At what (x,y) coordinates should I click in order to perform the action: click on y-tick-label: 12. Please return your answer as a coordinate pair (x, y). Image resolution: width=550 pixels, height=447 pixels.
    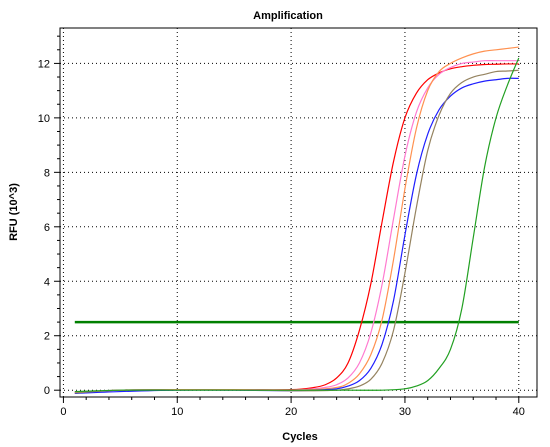
    Looking at the image, I should click on (44, 64).